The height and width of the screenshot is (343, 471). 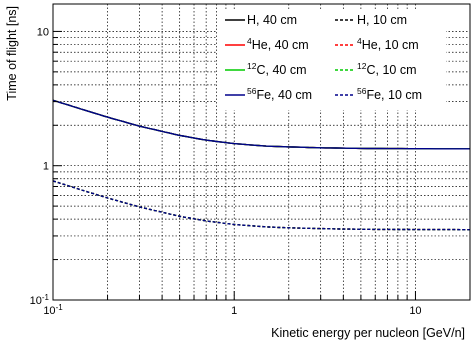 What do you see at coordinates (386, 69) in the screenshot?
I see `legend-entry: 12C, 10 cm` at bounding box center [386, 69].